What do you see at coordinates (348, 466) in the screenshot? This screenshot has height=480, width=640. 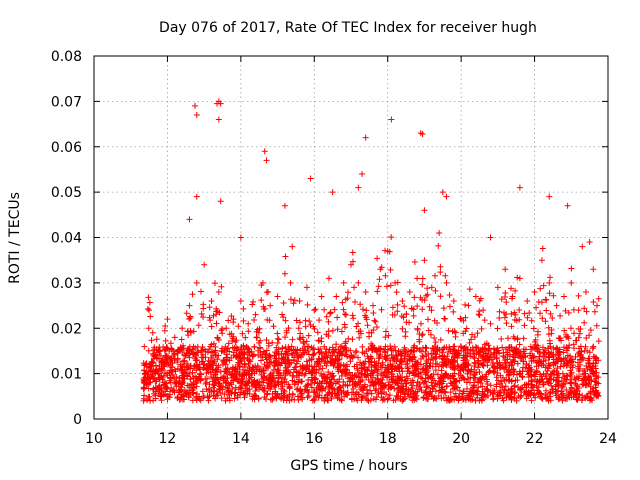 I see `x-axis-label: GPS time / hours` at bounding box center [348, 466].